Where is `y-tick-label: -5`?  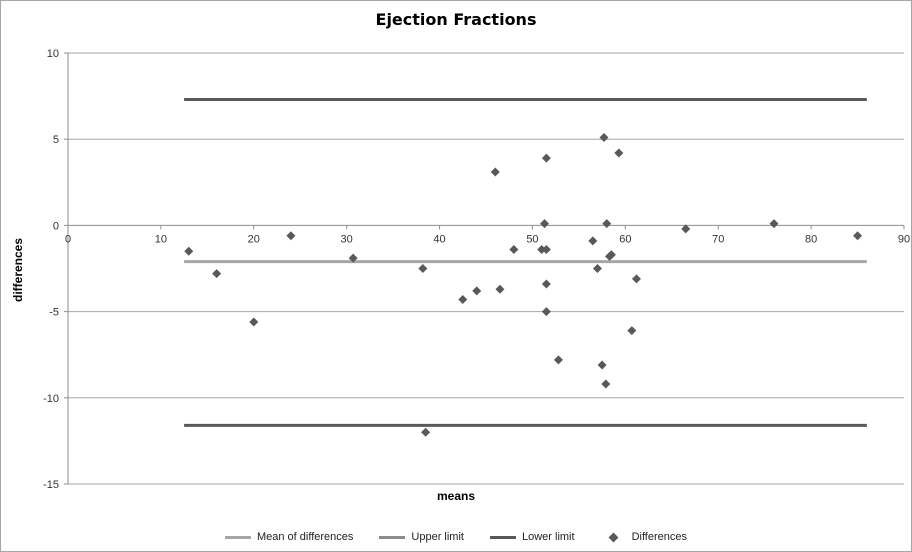
y-tick-label: -5 is located at coordinates (54, 313).